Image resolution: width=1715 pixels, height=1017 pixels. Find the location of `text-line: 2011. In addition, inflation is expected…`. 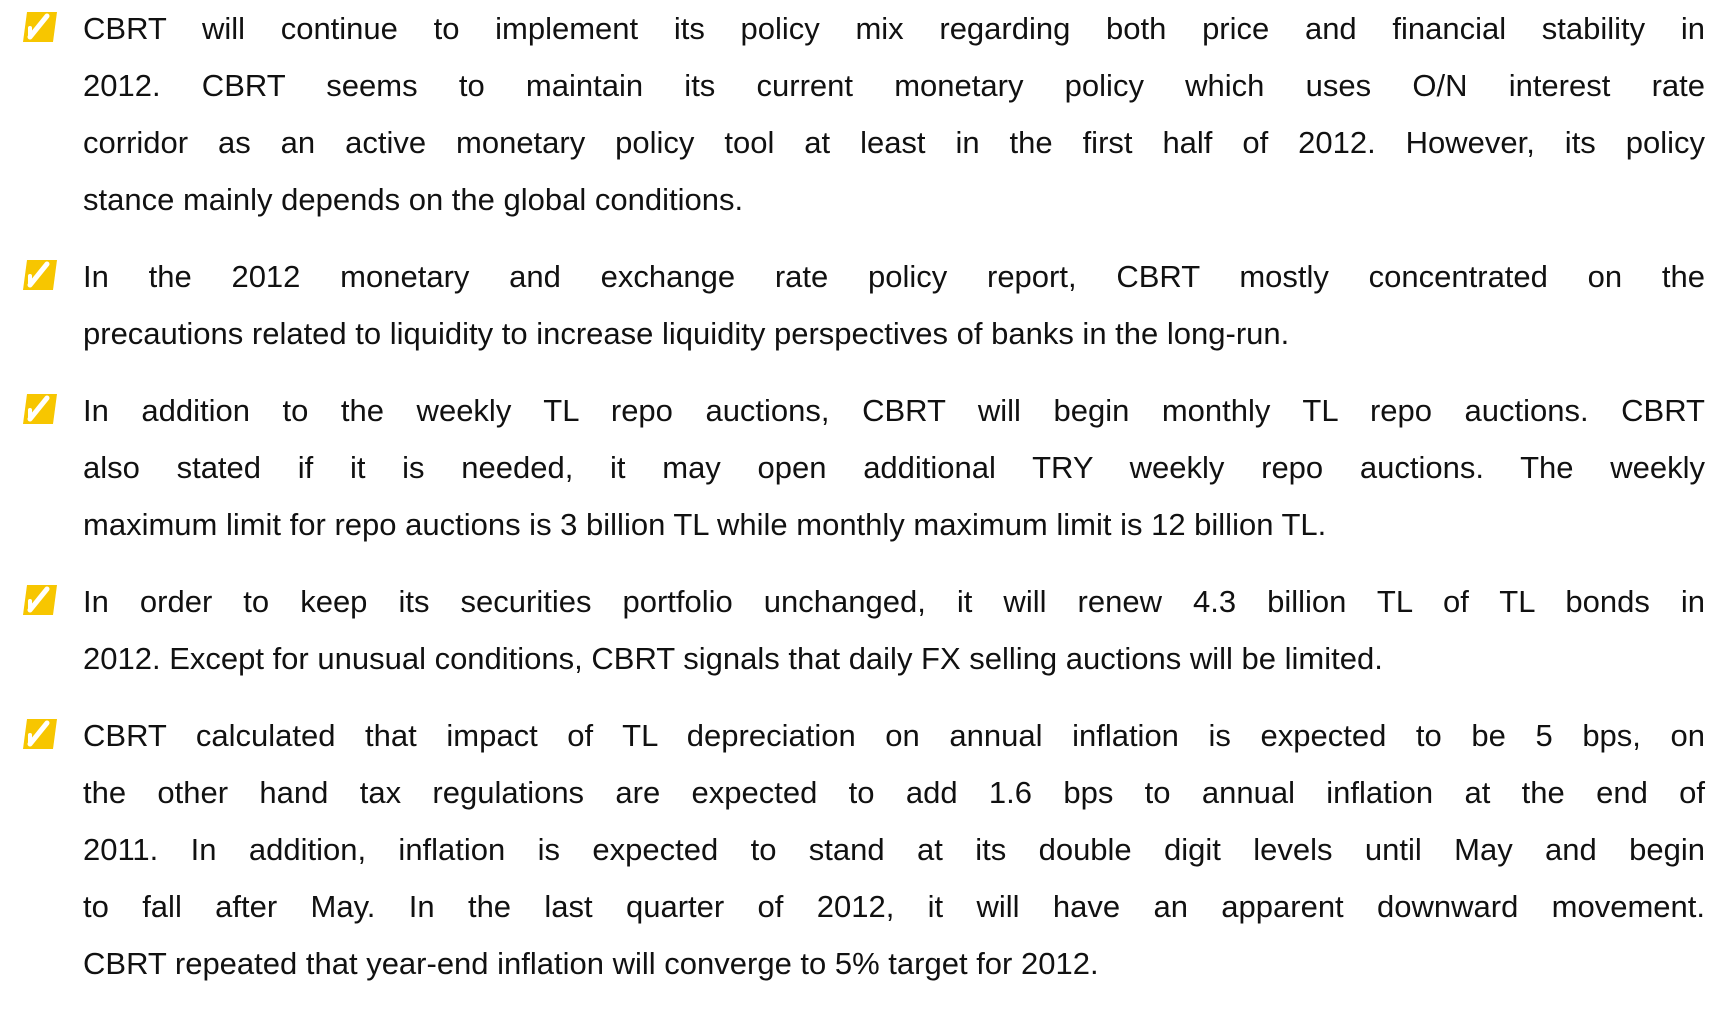

text-line: 2011. In addition, inflation is expected… is located at coordinates (894, 849).